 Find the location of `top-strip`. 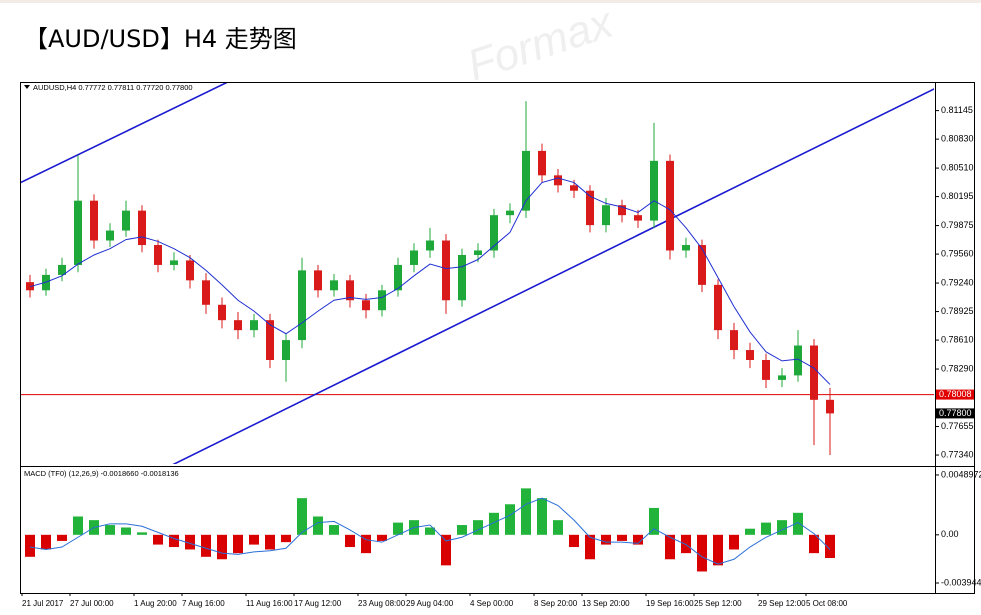

top-strip is located at coordinates (490, 1).